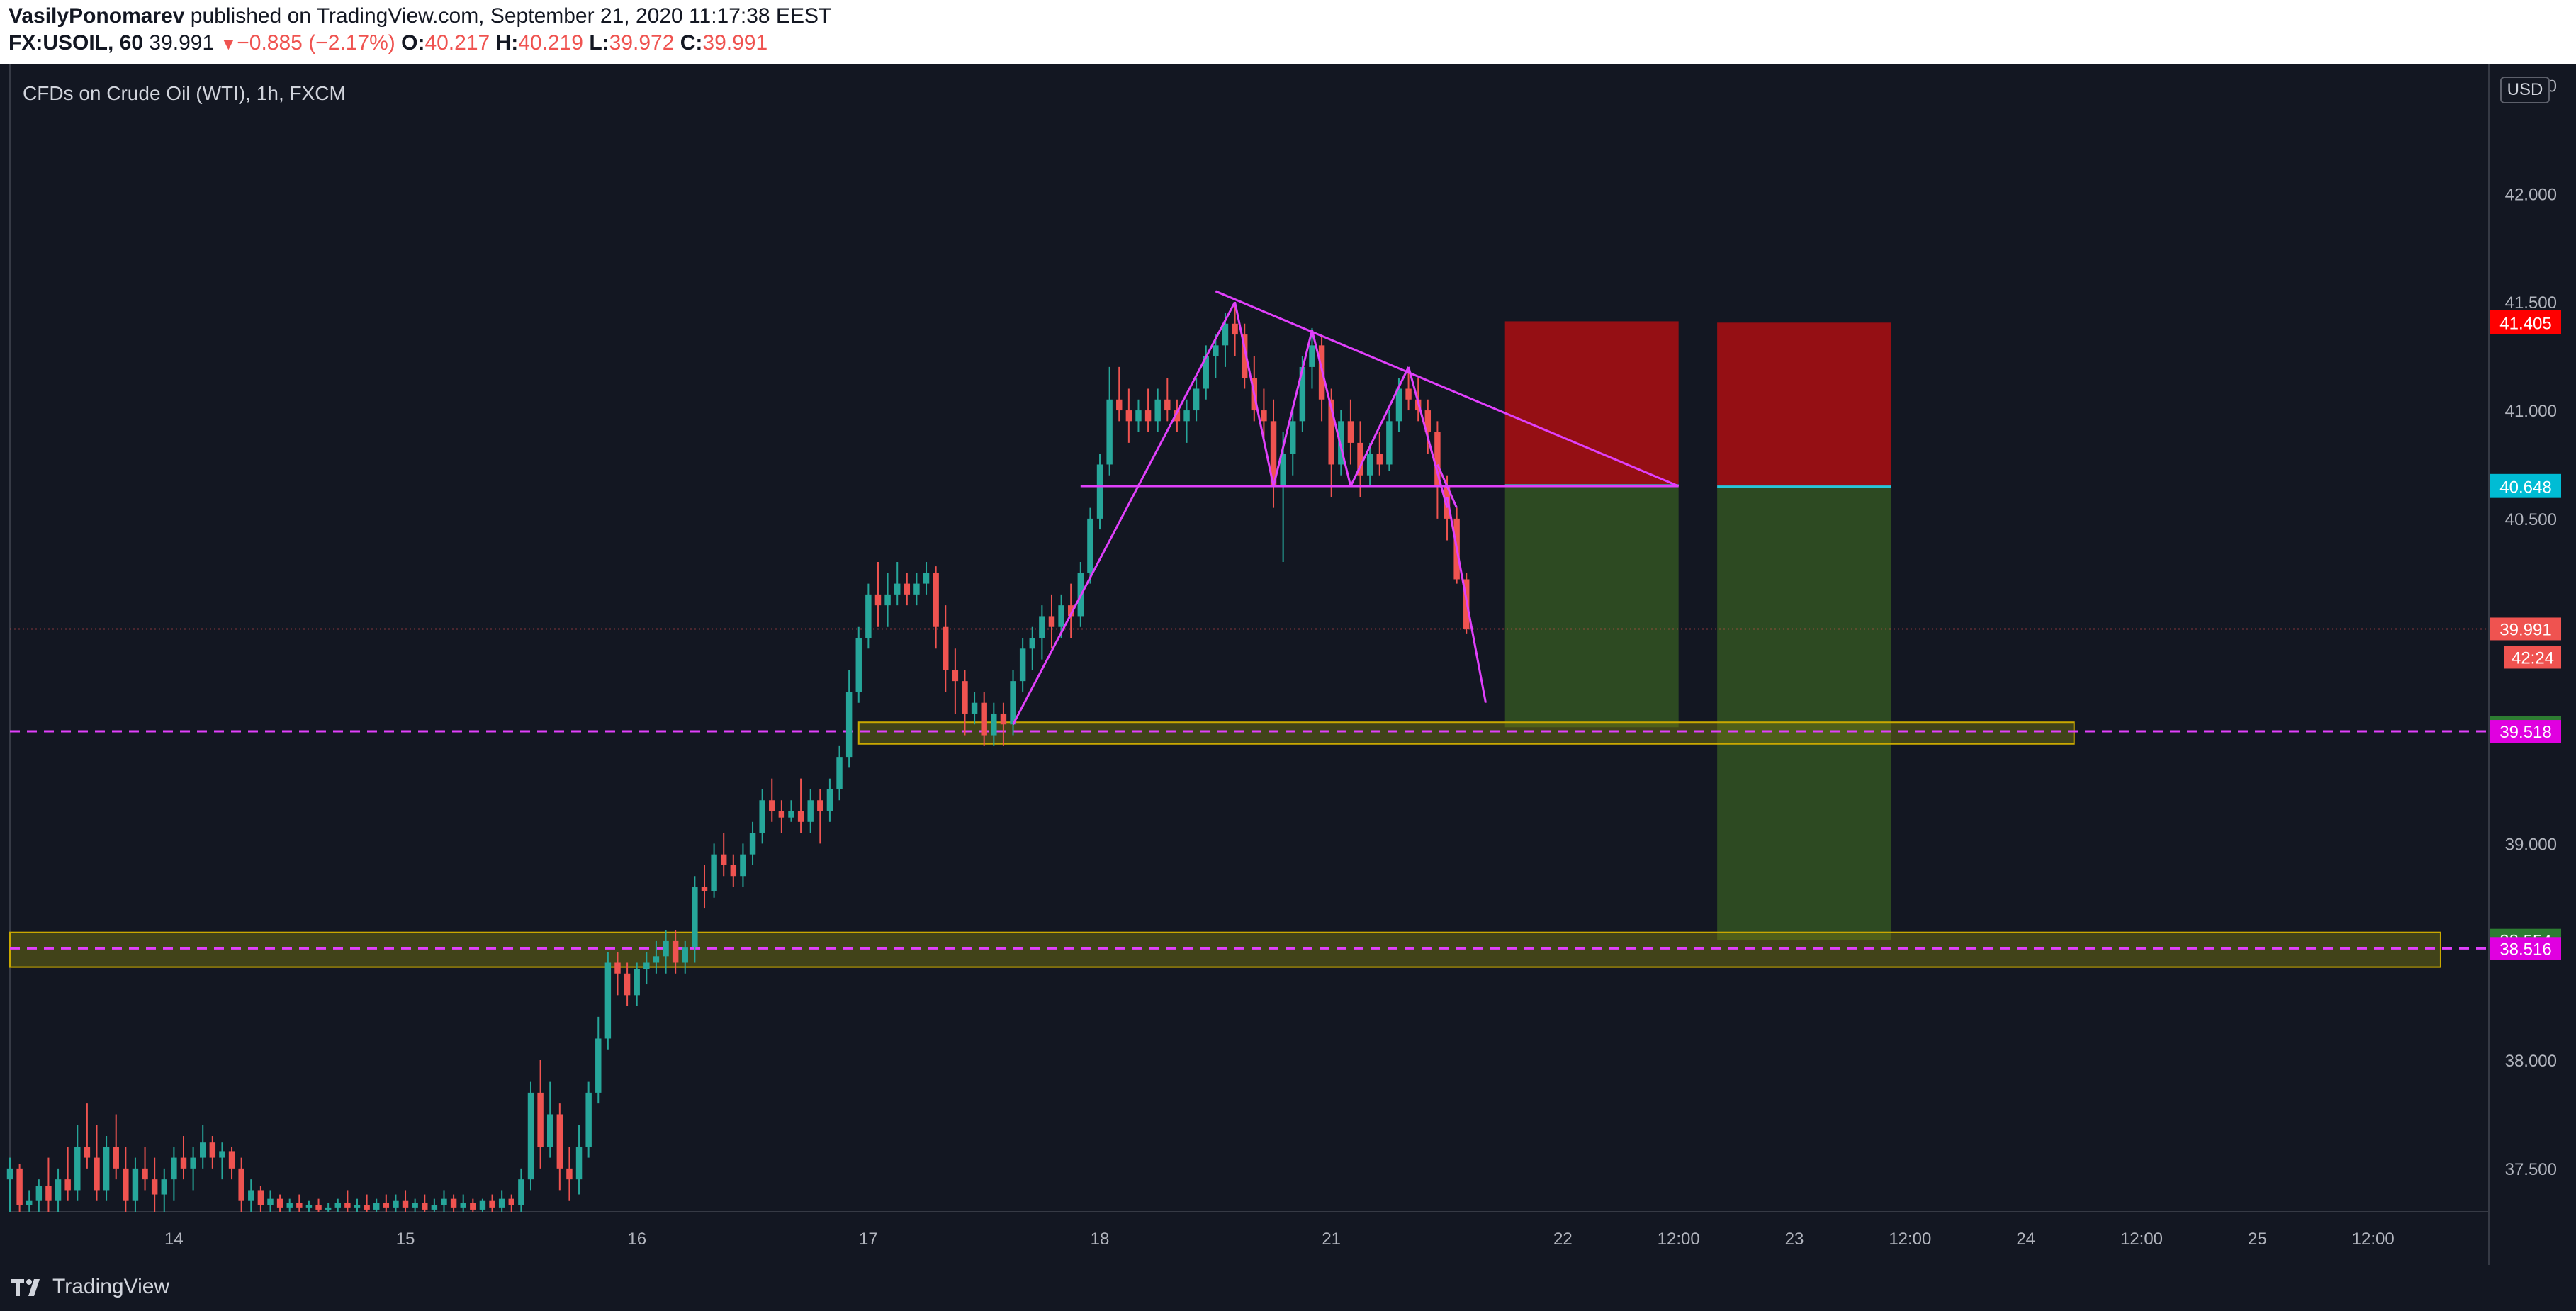 The image size is (2576, 1311). Describe the element at coordinates (636, 1239) in the screenshot. I see `time-tick-label: 16` at that location.